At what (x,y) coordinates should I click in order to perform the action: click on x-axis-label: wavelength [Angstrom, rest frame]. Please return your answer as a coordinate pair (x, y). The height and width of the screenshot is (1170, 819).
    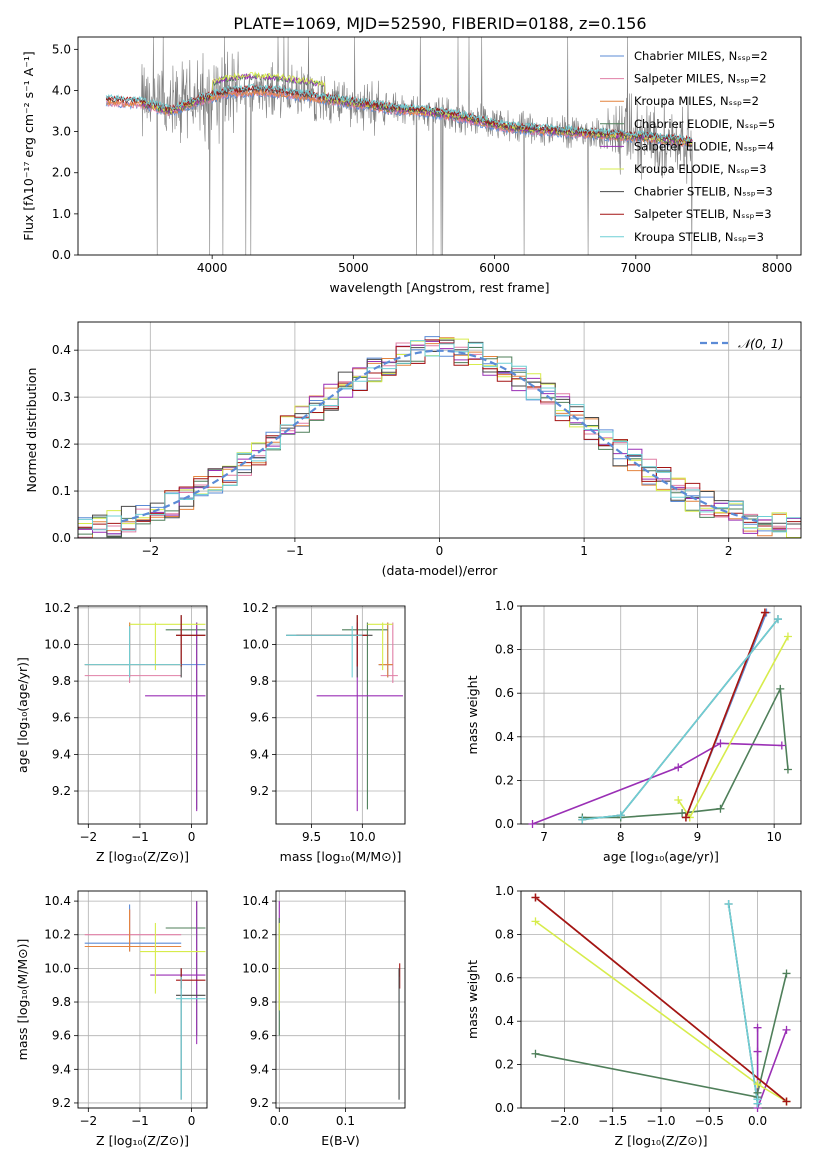
    Looking at the image, I should click on (439, 287).